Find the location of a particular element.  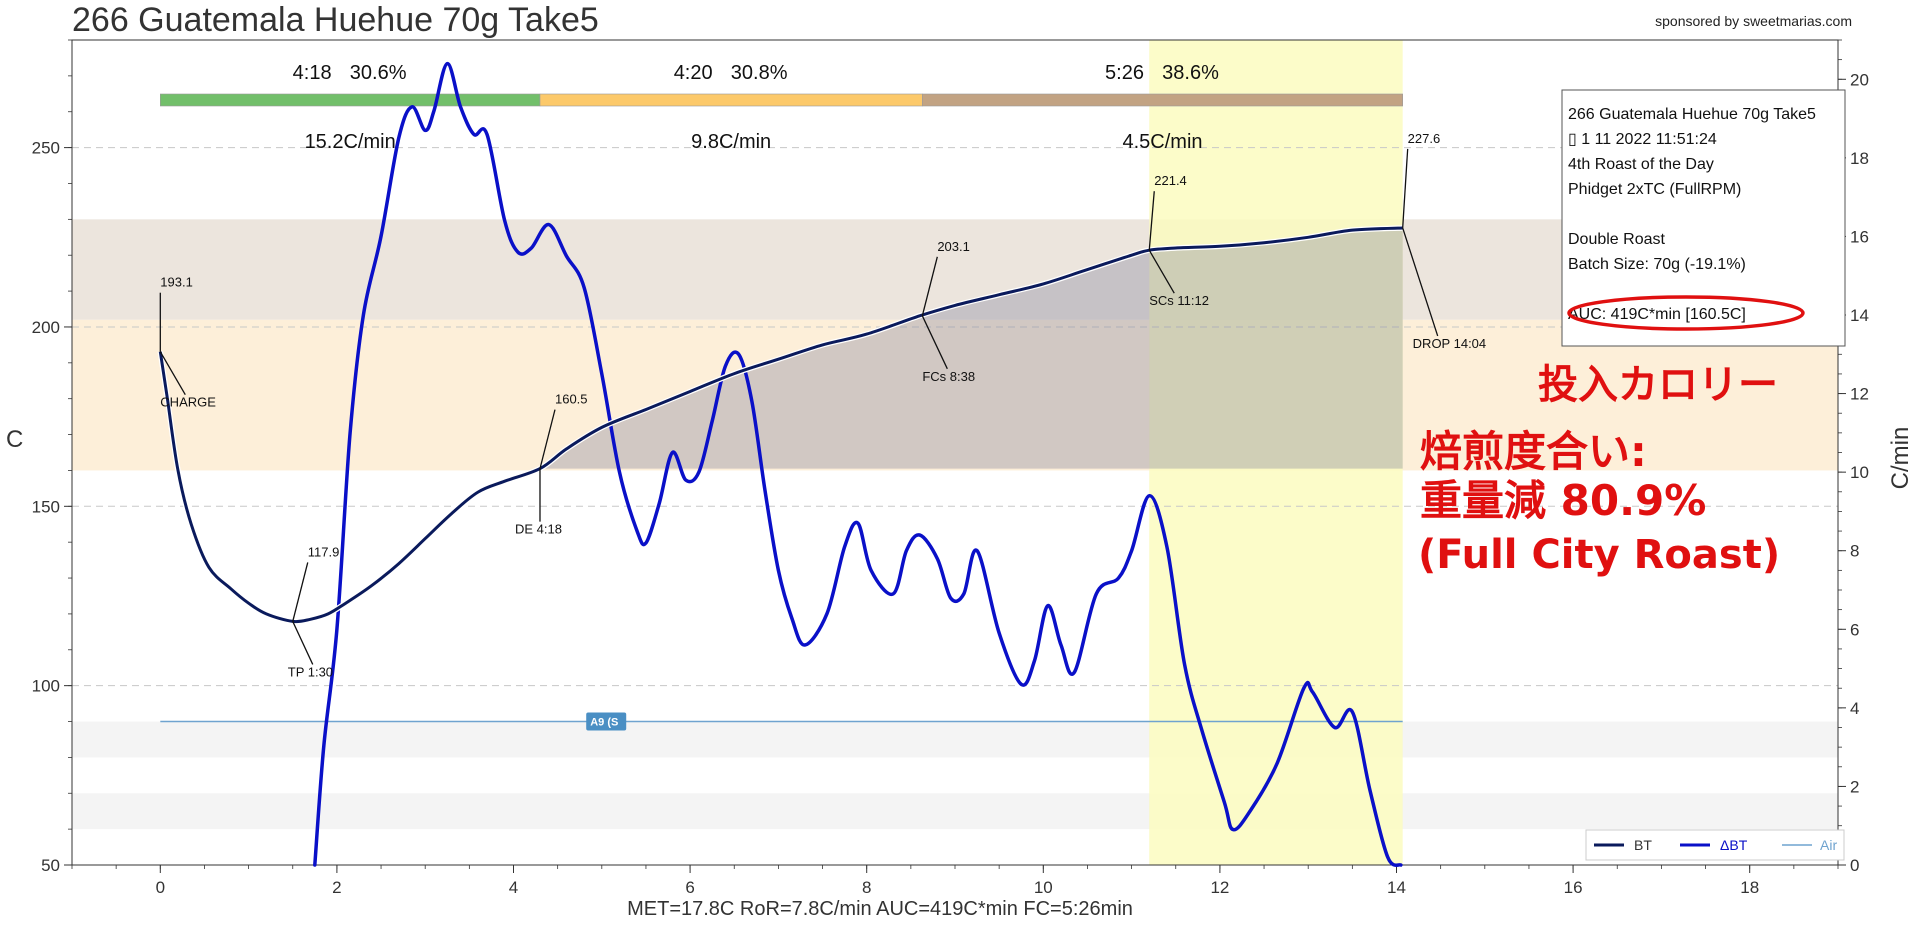

x-tick-label: 16 is located at coordinates (1573, 887).